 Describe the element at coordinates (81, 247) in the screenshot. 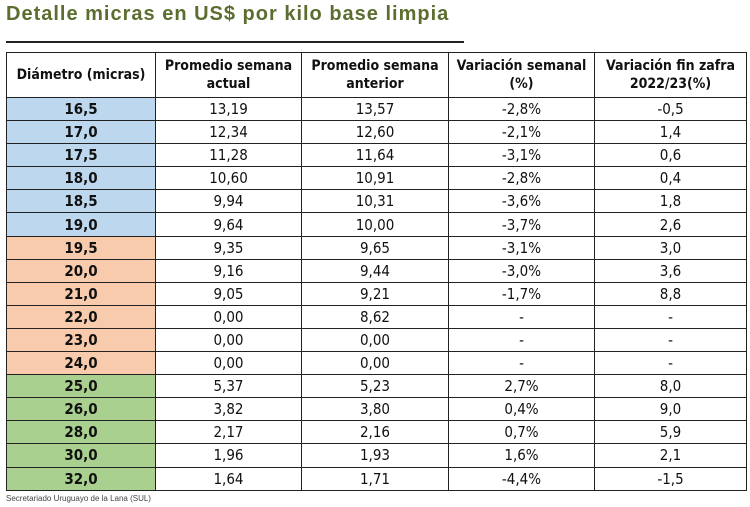

I see `cell-diameter: 19,5` at that location.